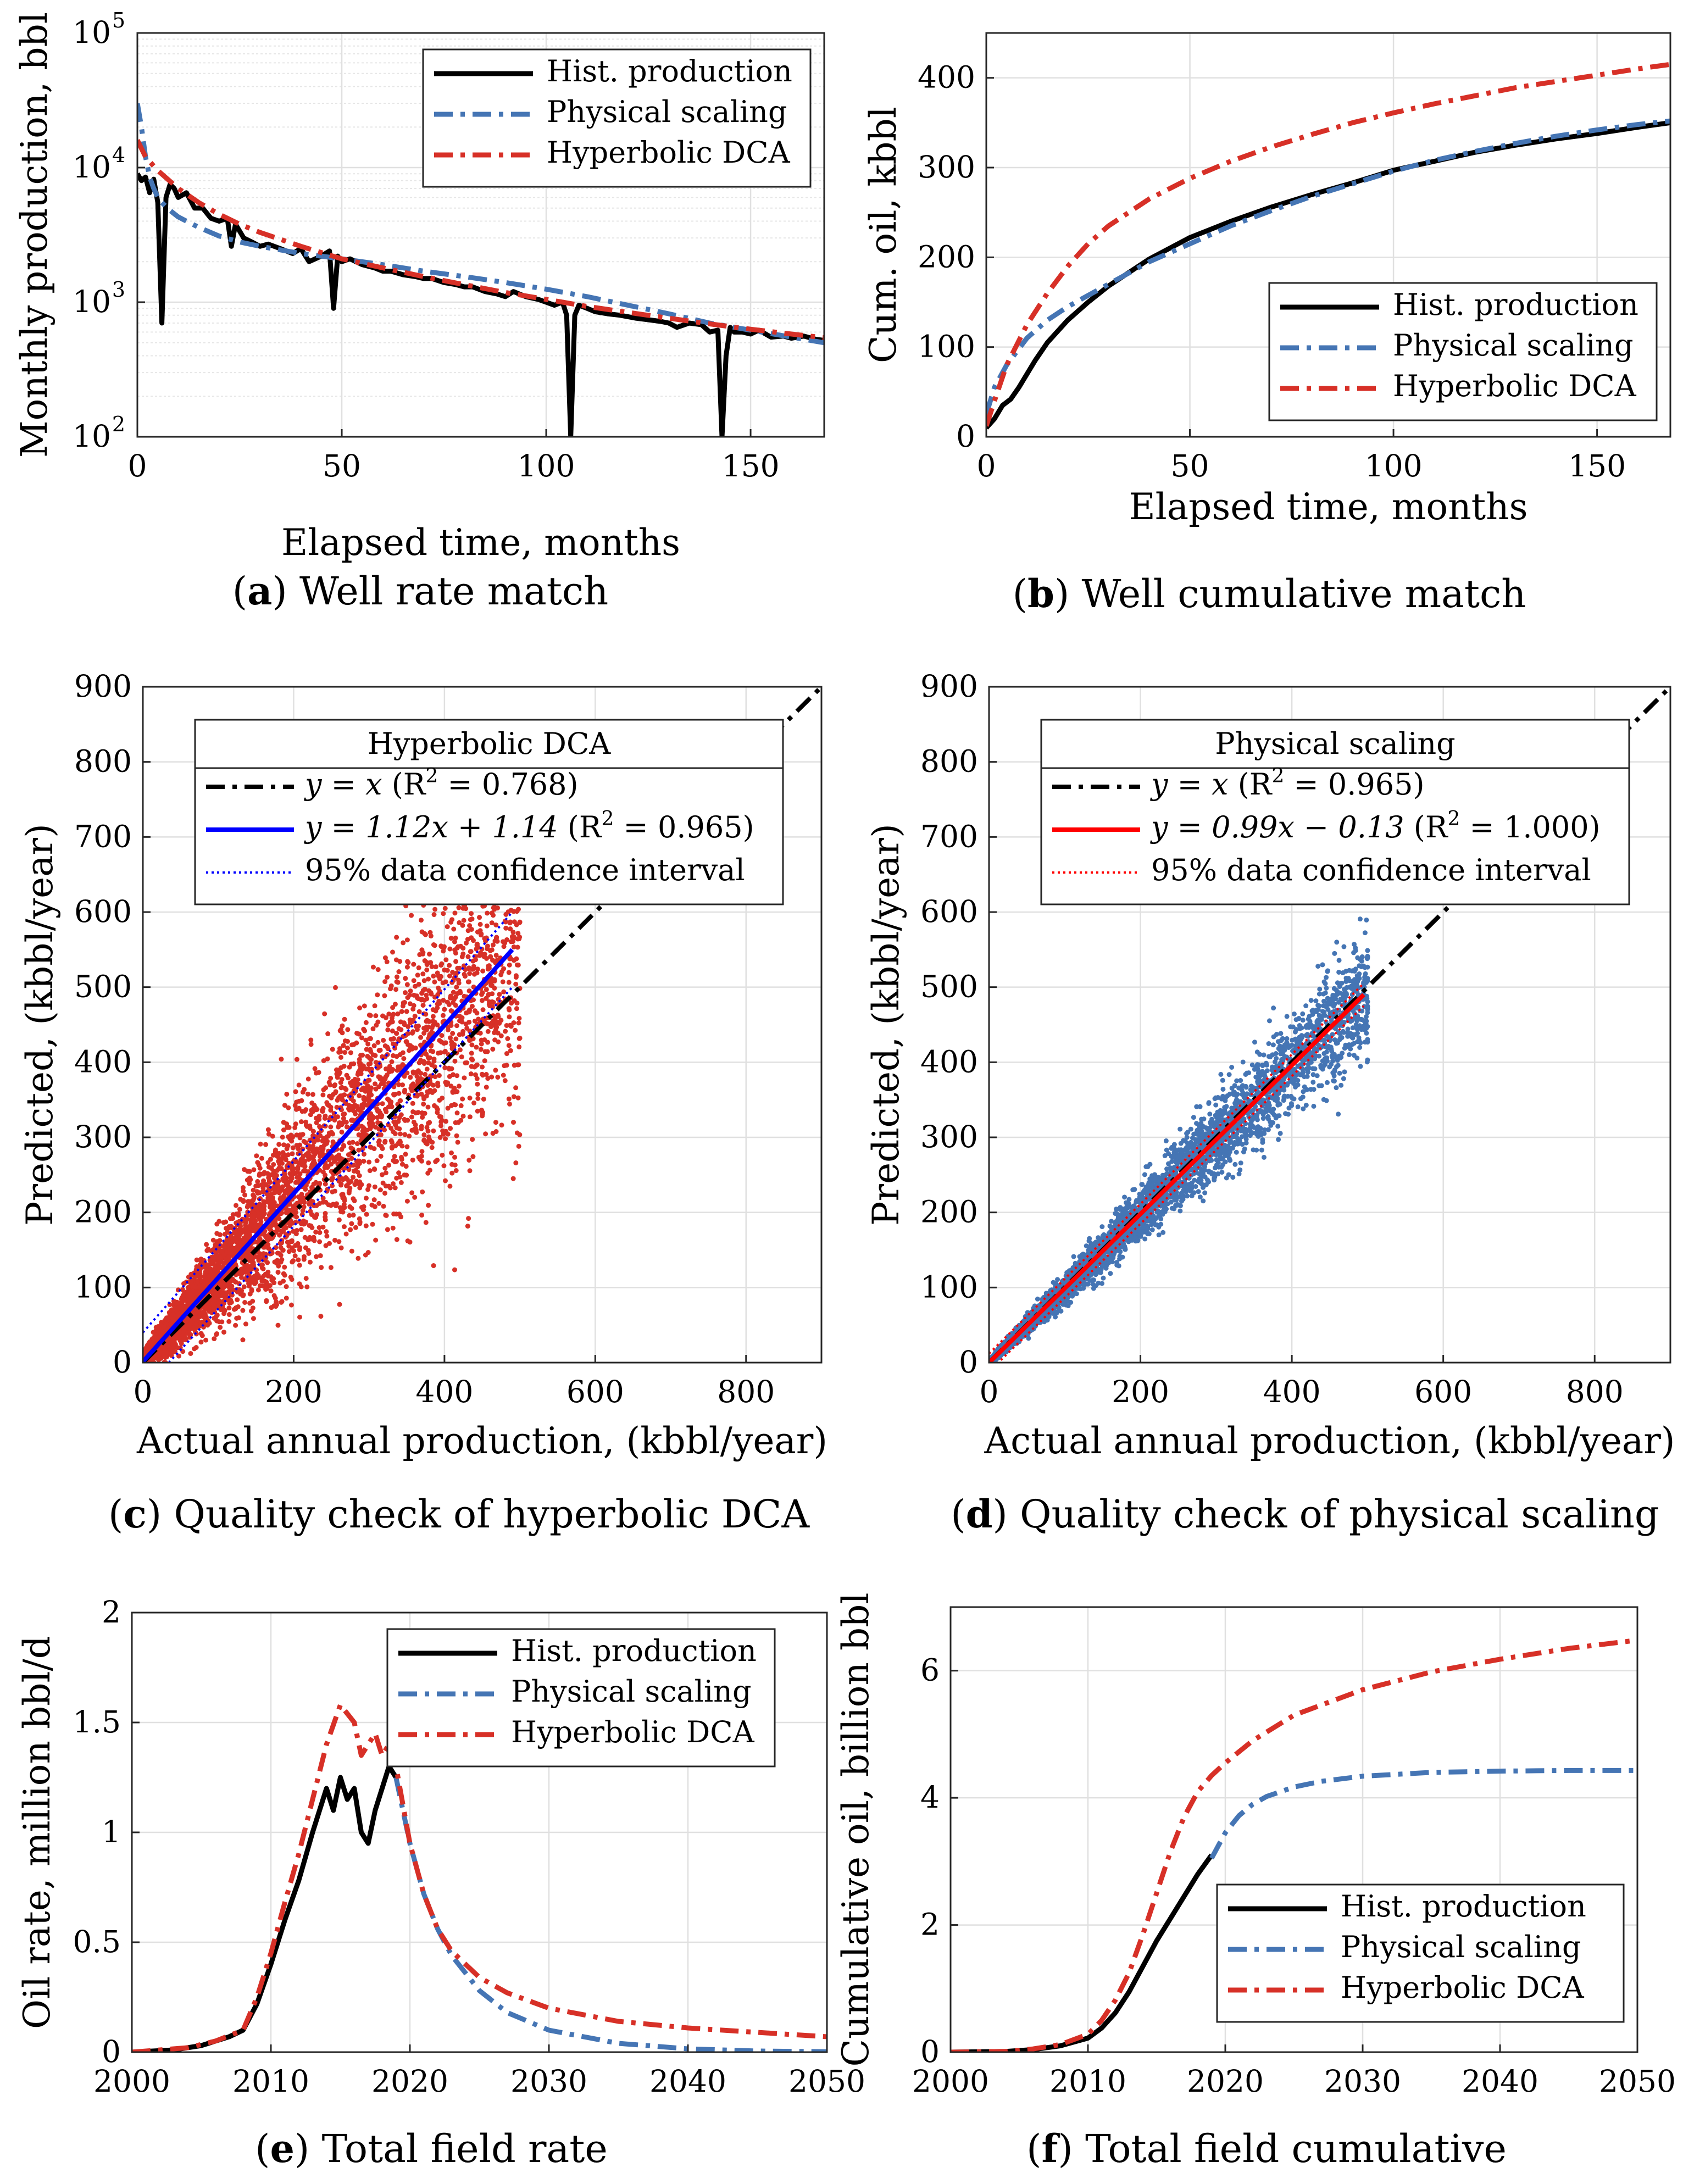  I want to click on x-tick-label: 0, so click(986, 466).